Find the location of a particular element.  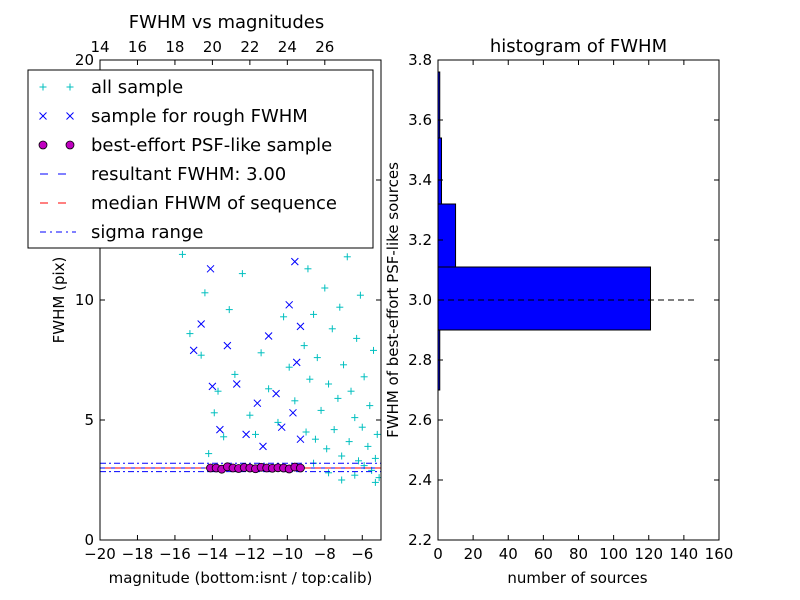

top-tick-label: 24 is located at coordinates (287, 47).